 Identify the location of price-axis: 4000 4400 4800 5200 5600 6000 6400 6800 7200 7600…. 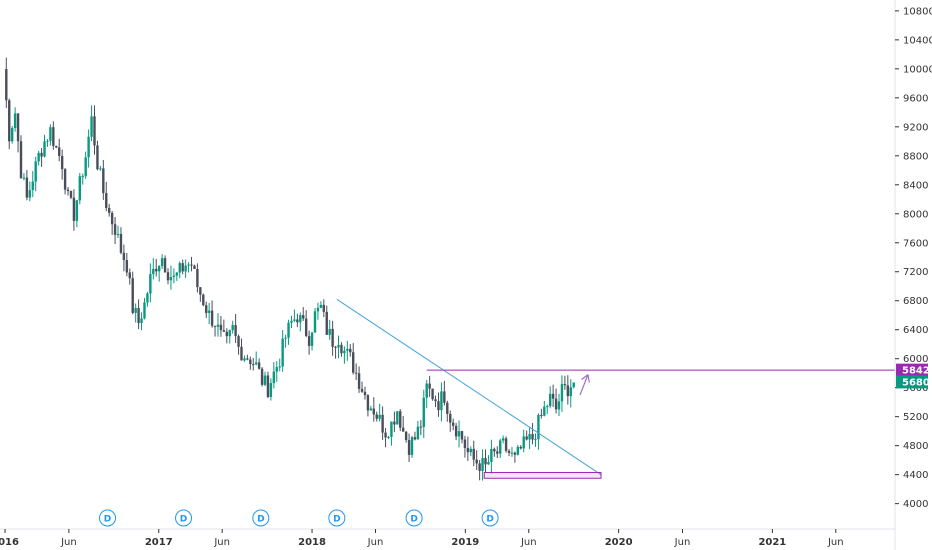
(913, 258).